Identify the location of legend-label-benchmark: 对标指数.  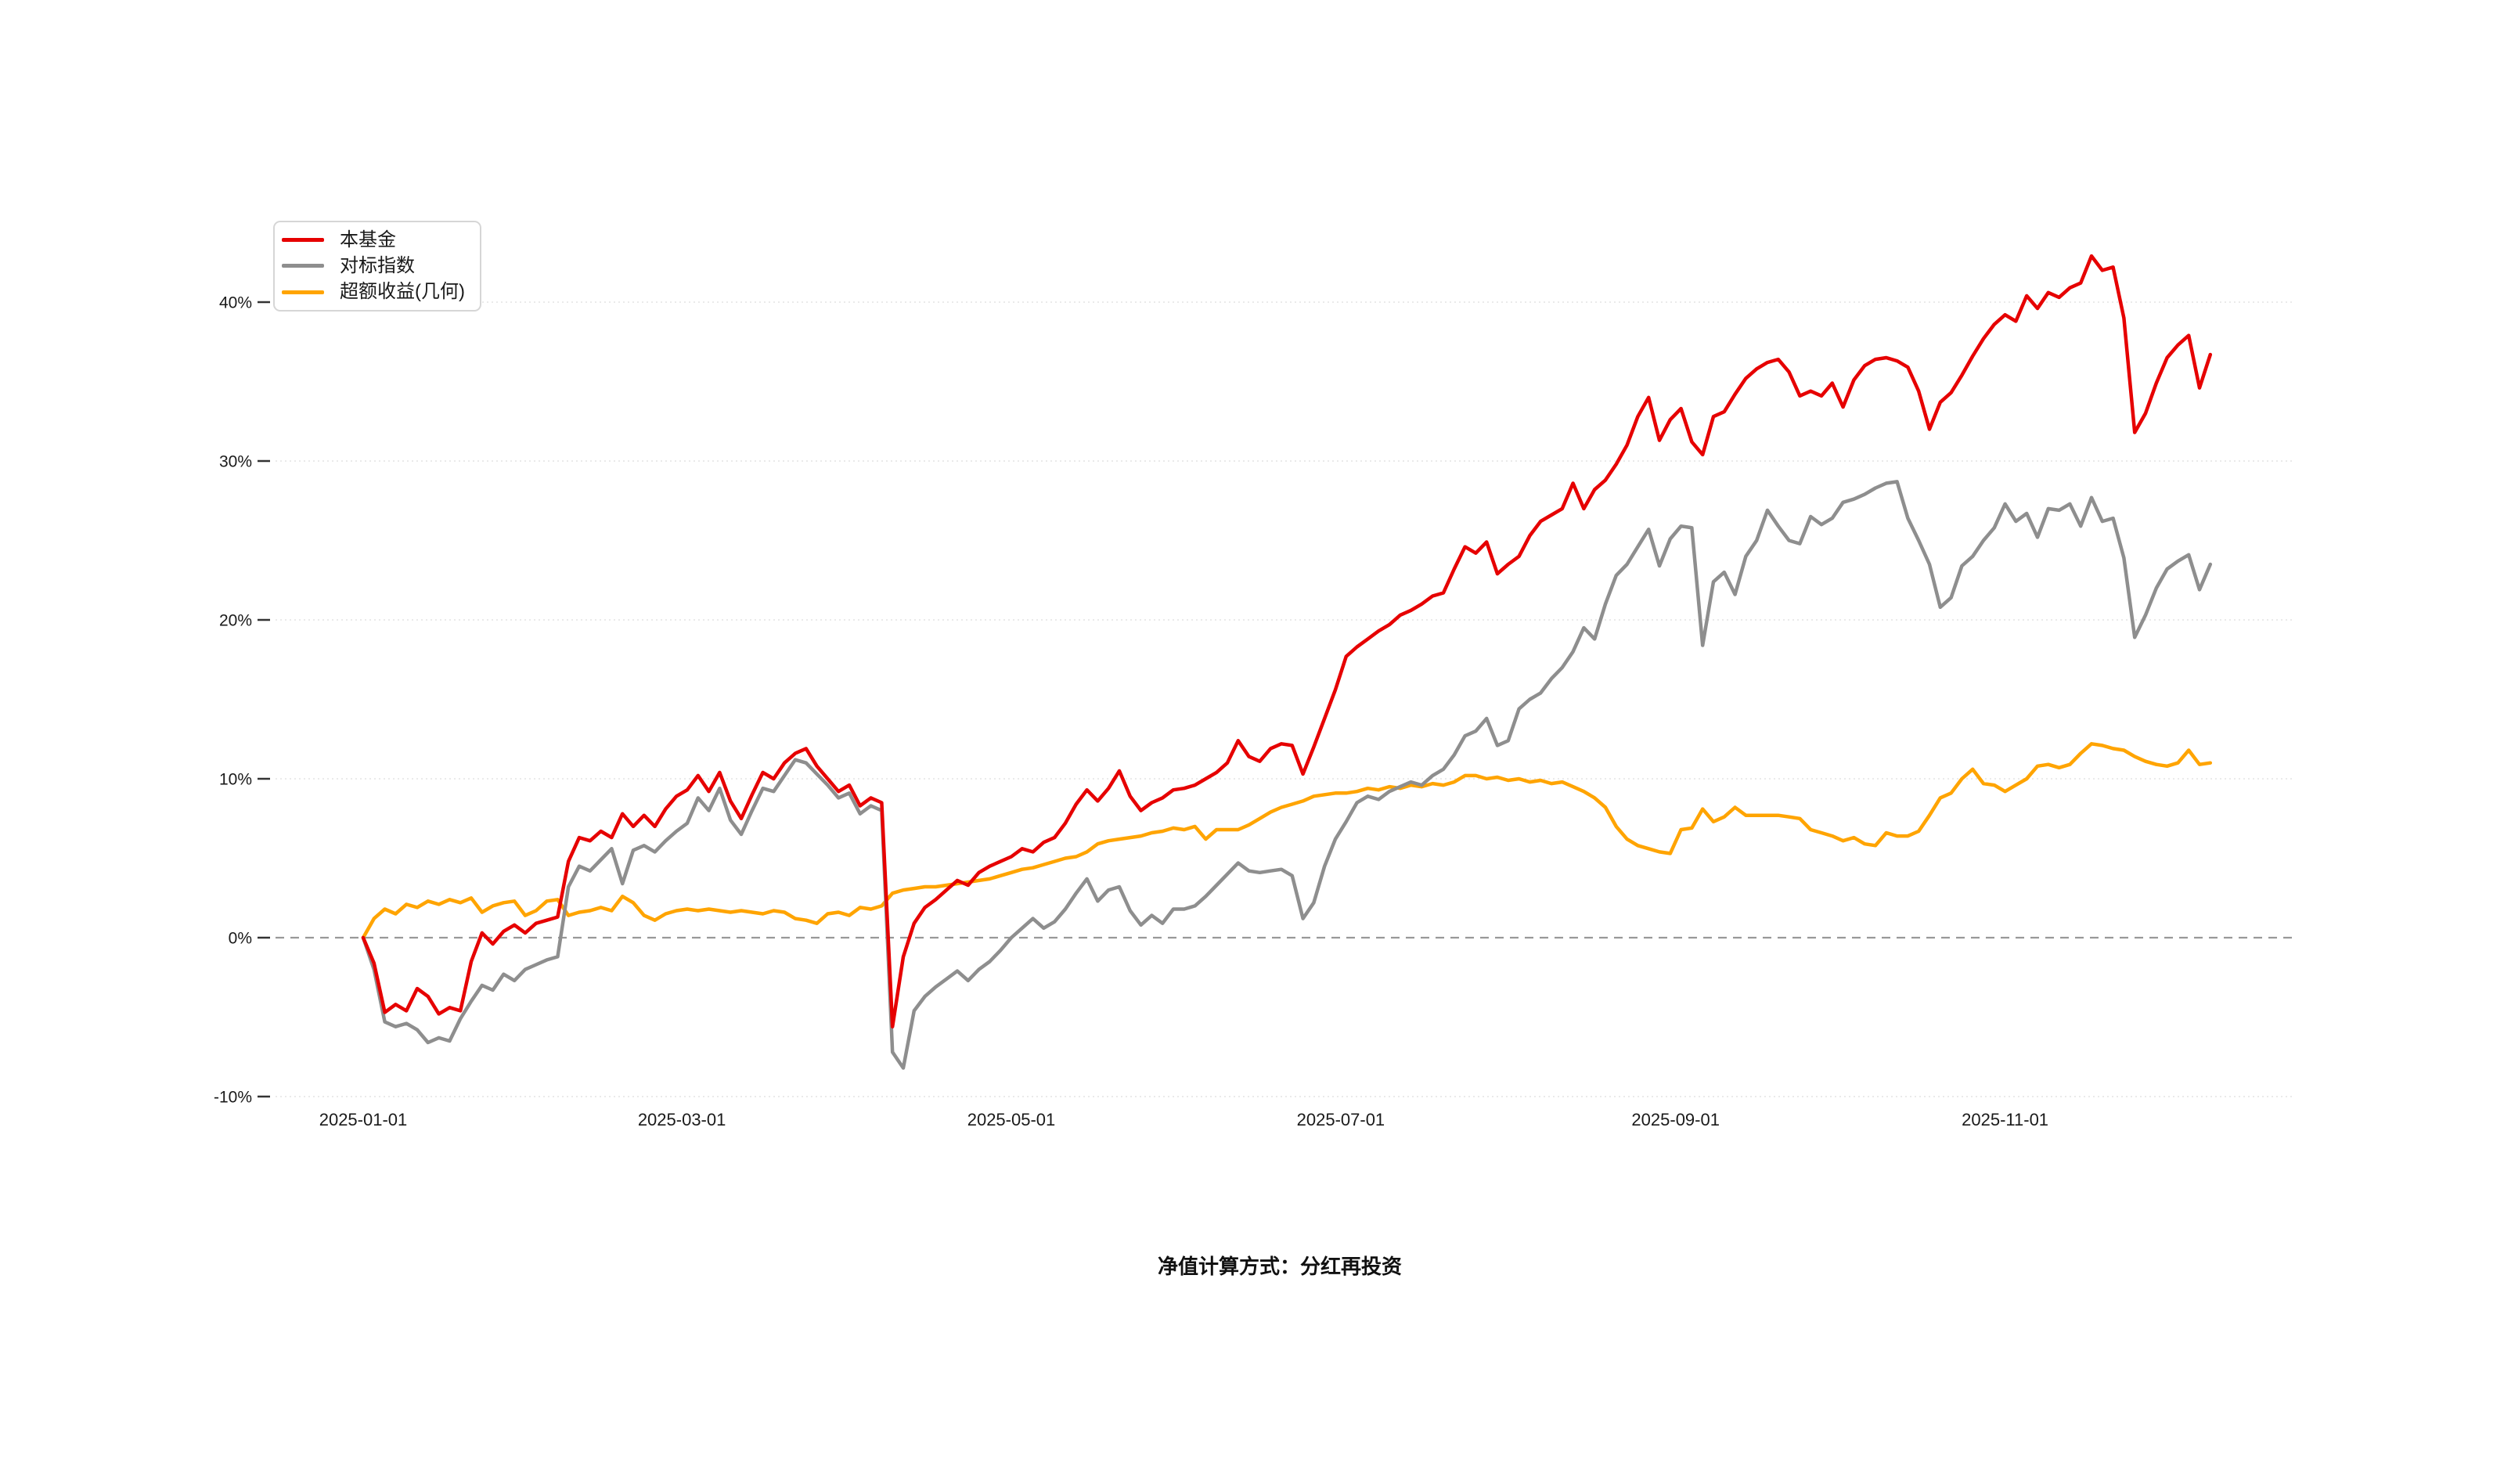
(377, 265).